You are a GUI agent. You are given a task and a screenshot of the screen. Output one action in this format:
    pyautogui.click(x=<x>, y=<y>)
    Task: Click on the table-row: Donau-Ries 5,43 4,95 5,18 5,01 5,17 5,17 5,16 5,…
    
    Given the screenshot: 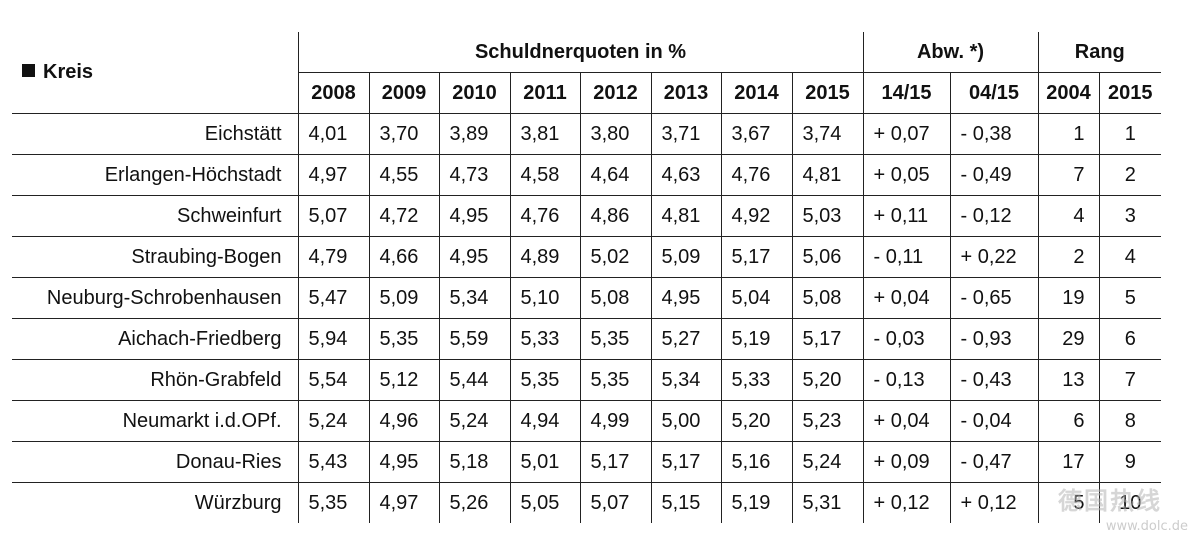 What is the action you would take?
    pyautogui.click(x=586, y=462)
    